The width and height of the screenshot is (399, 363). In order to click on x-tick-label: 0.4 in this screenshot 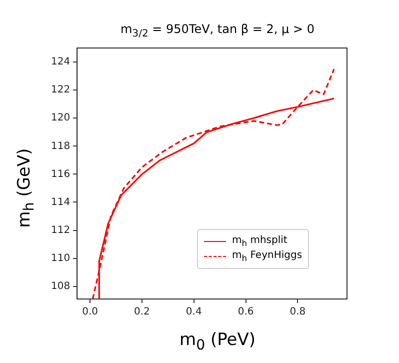, I will do `click(194, 312)`.